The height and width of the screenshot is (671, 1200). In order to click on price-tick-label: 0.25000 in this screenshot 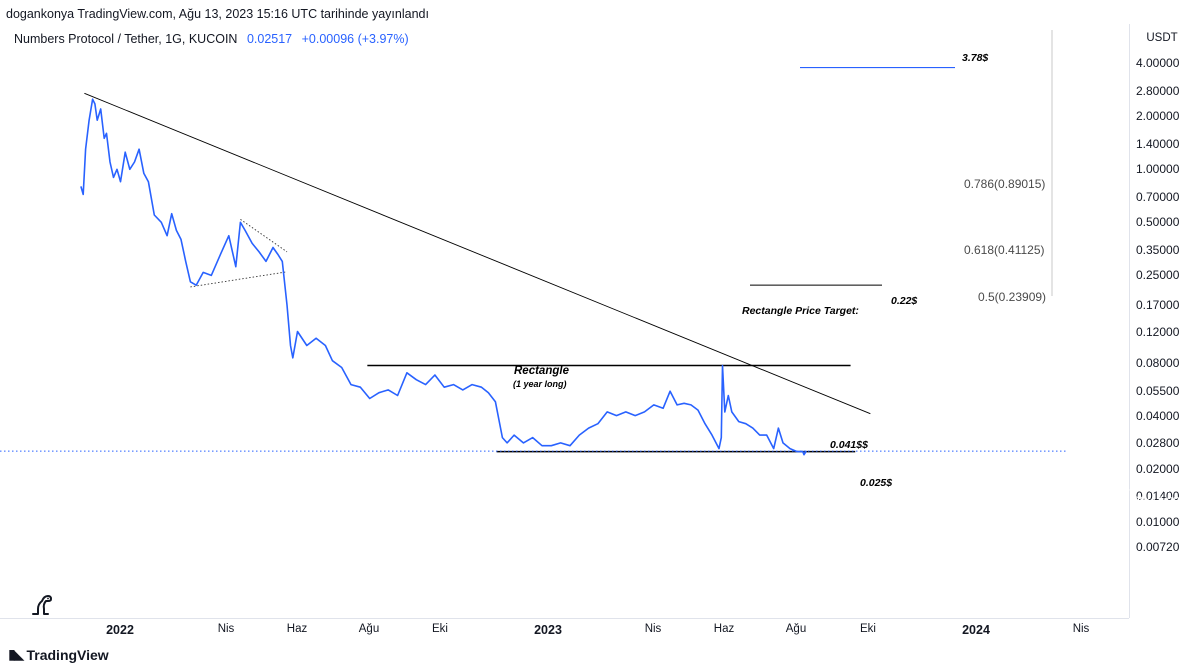, I will do `click(1158, 275)`.